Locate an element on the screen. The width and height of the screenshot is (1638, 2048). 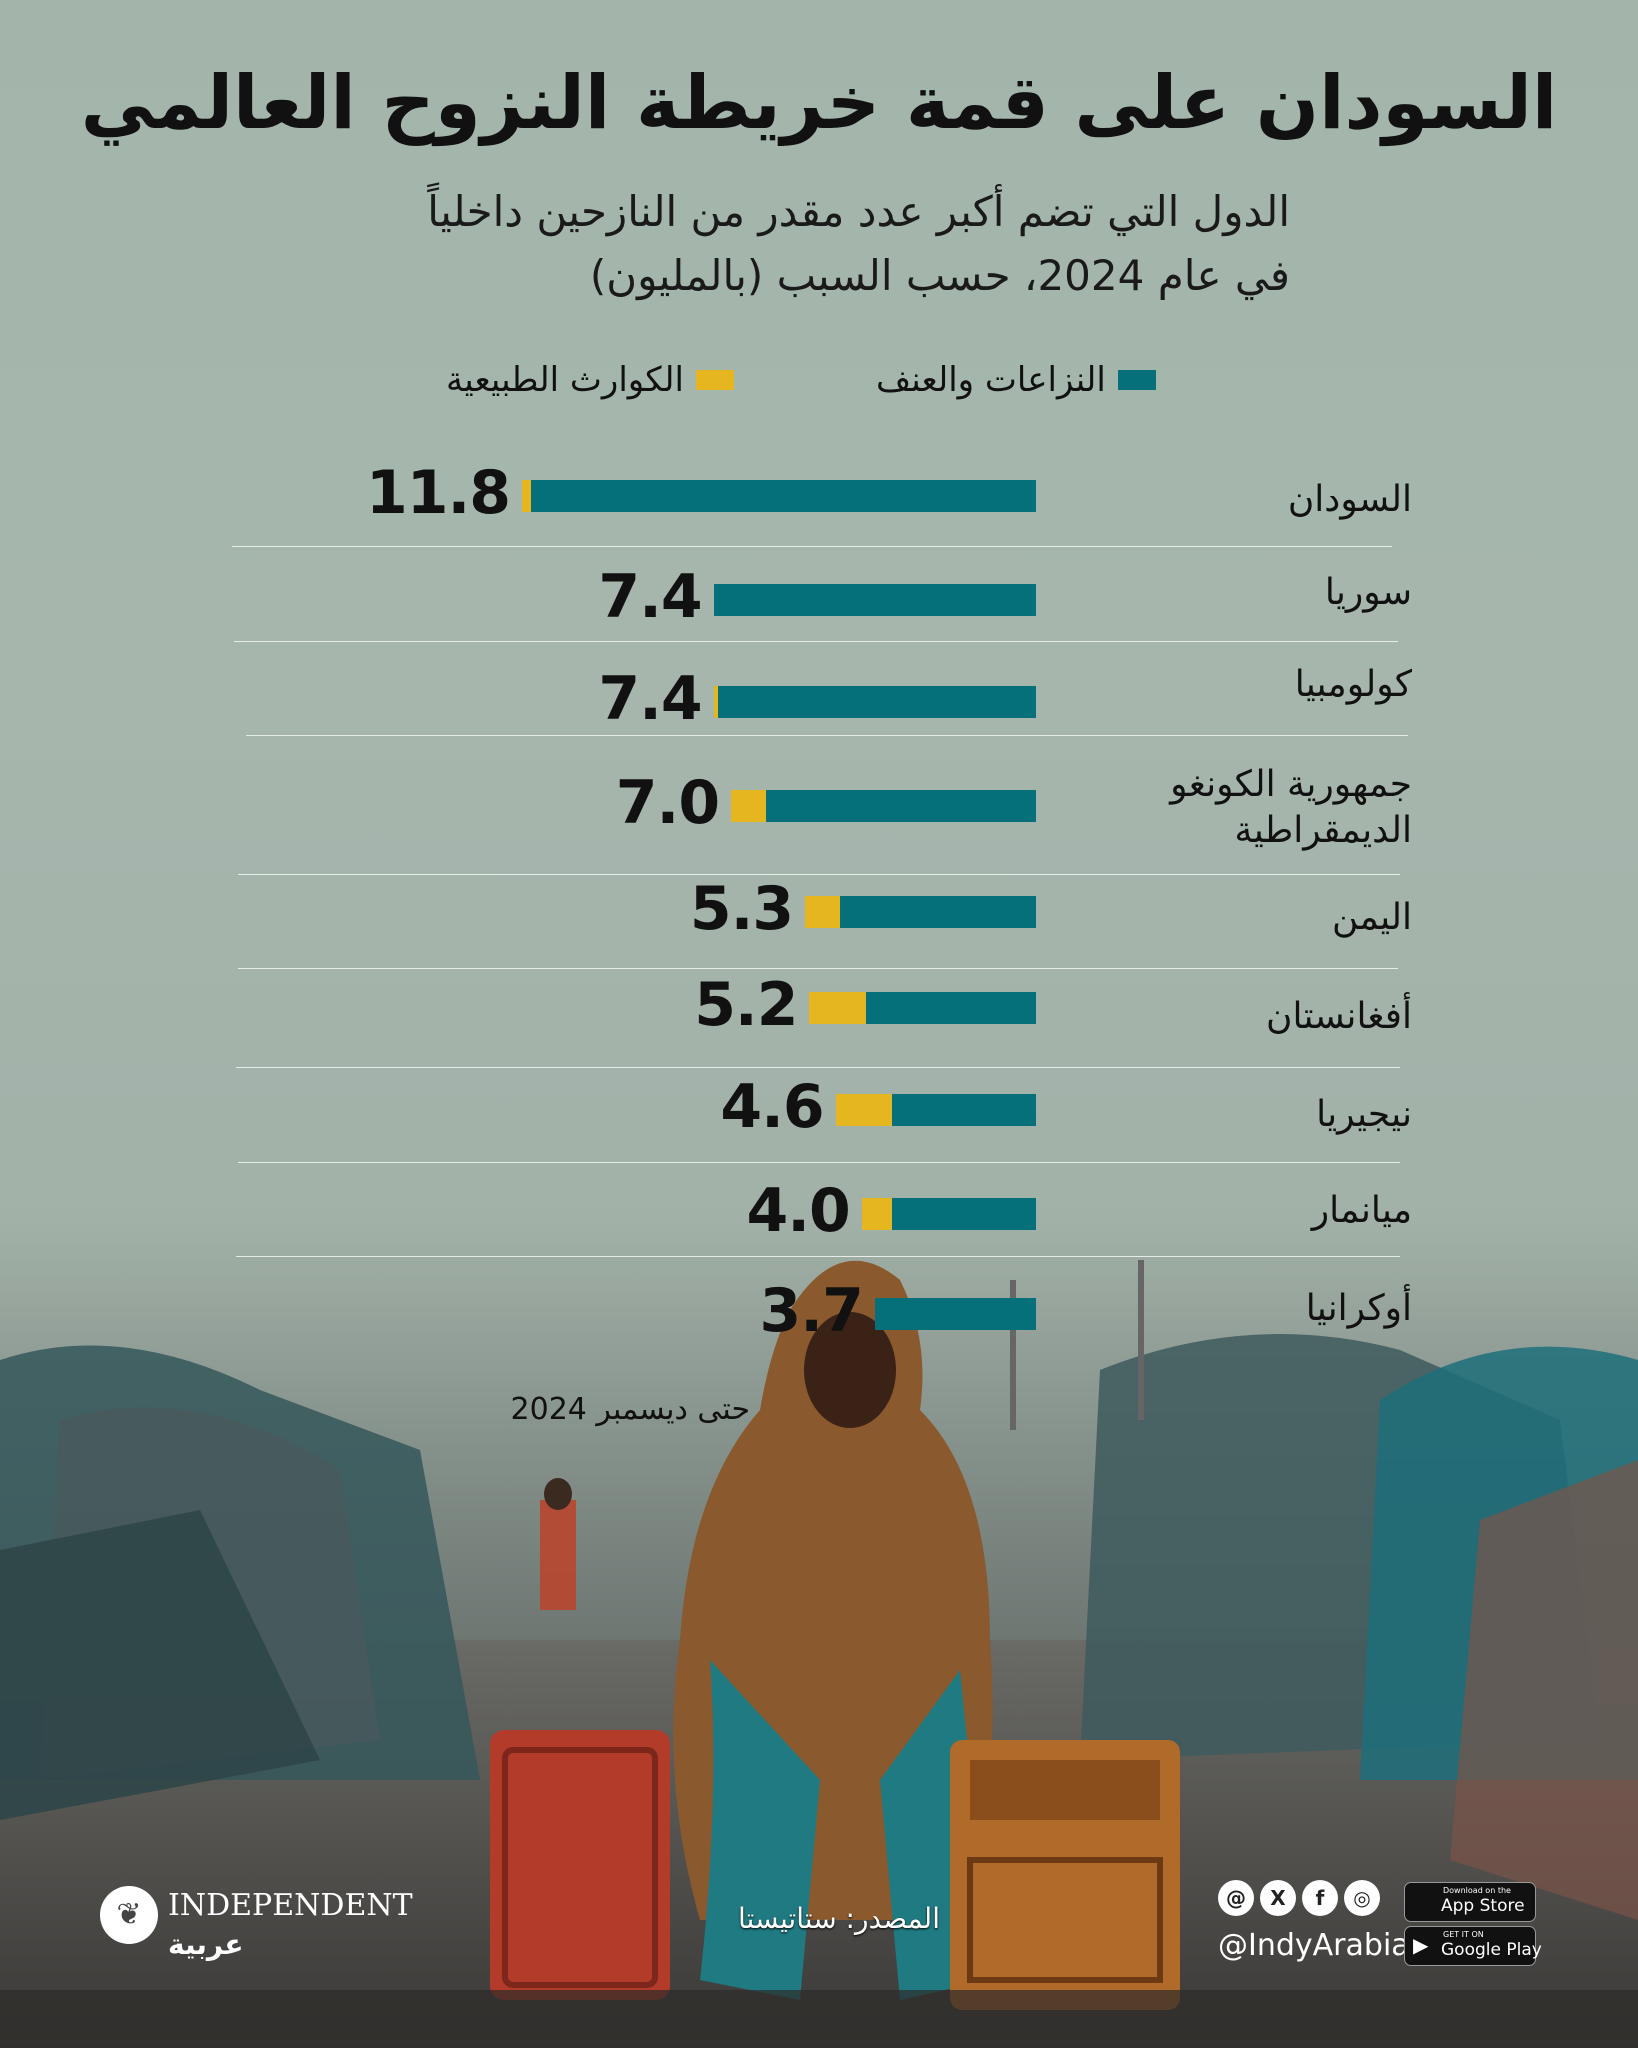
legend-swatch-conflict is located at coordinates (1136, 380).